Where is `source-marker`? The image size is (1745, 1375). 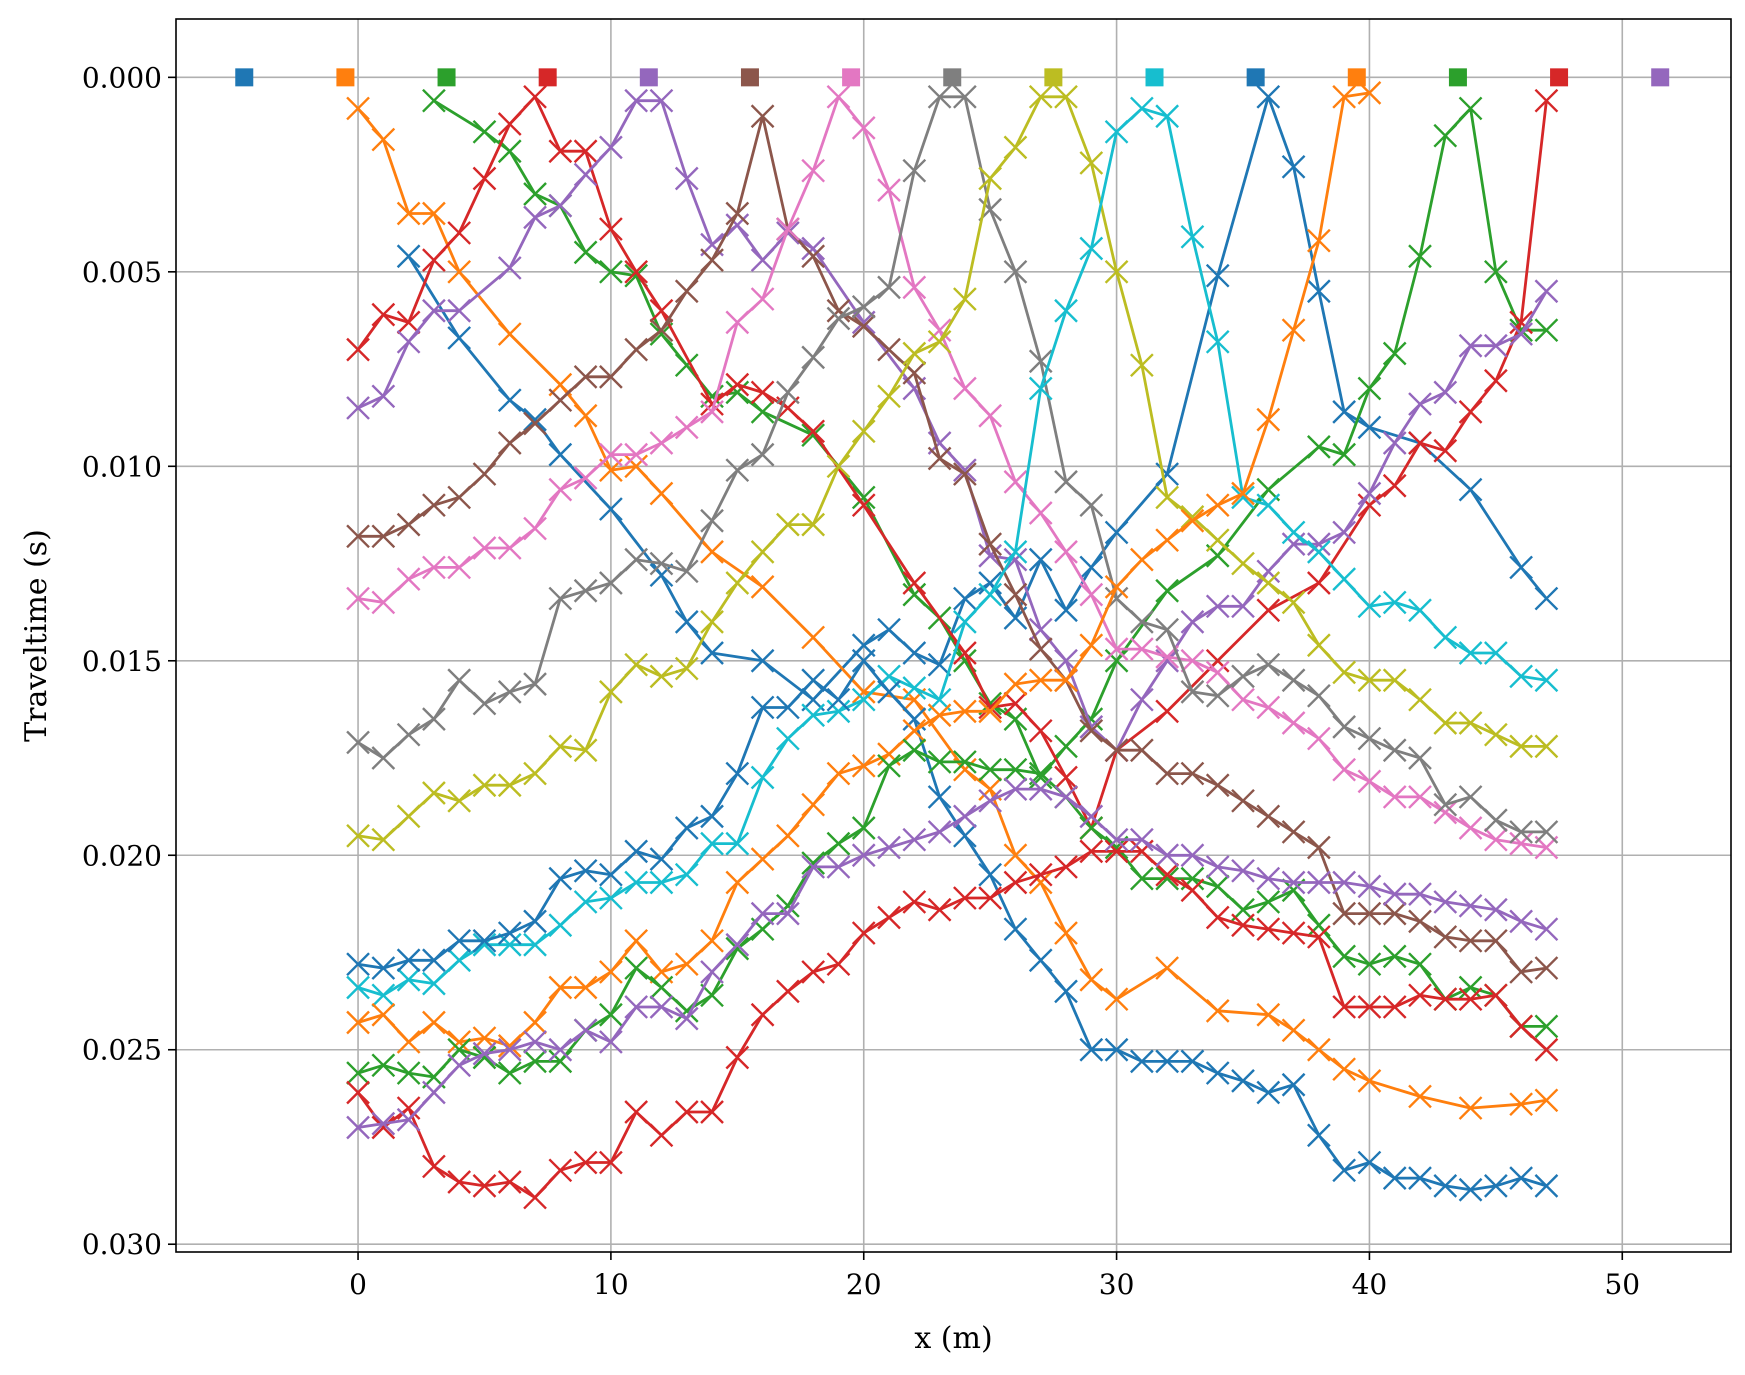 source-marker is located at coordinates (648, 77).